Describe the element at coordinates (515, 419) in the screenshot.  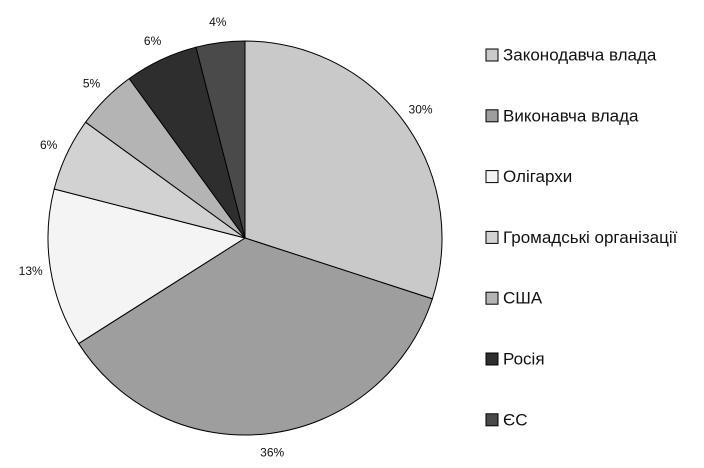
I see `legend-label: ЄС` at that location.